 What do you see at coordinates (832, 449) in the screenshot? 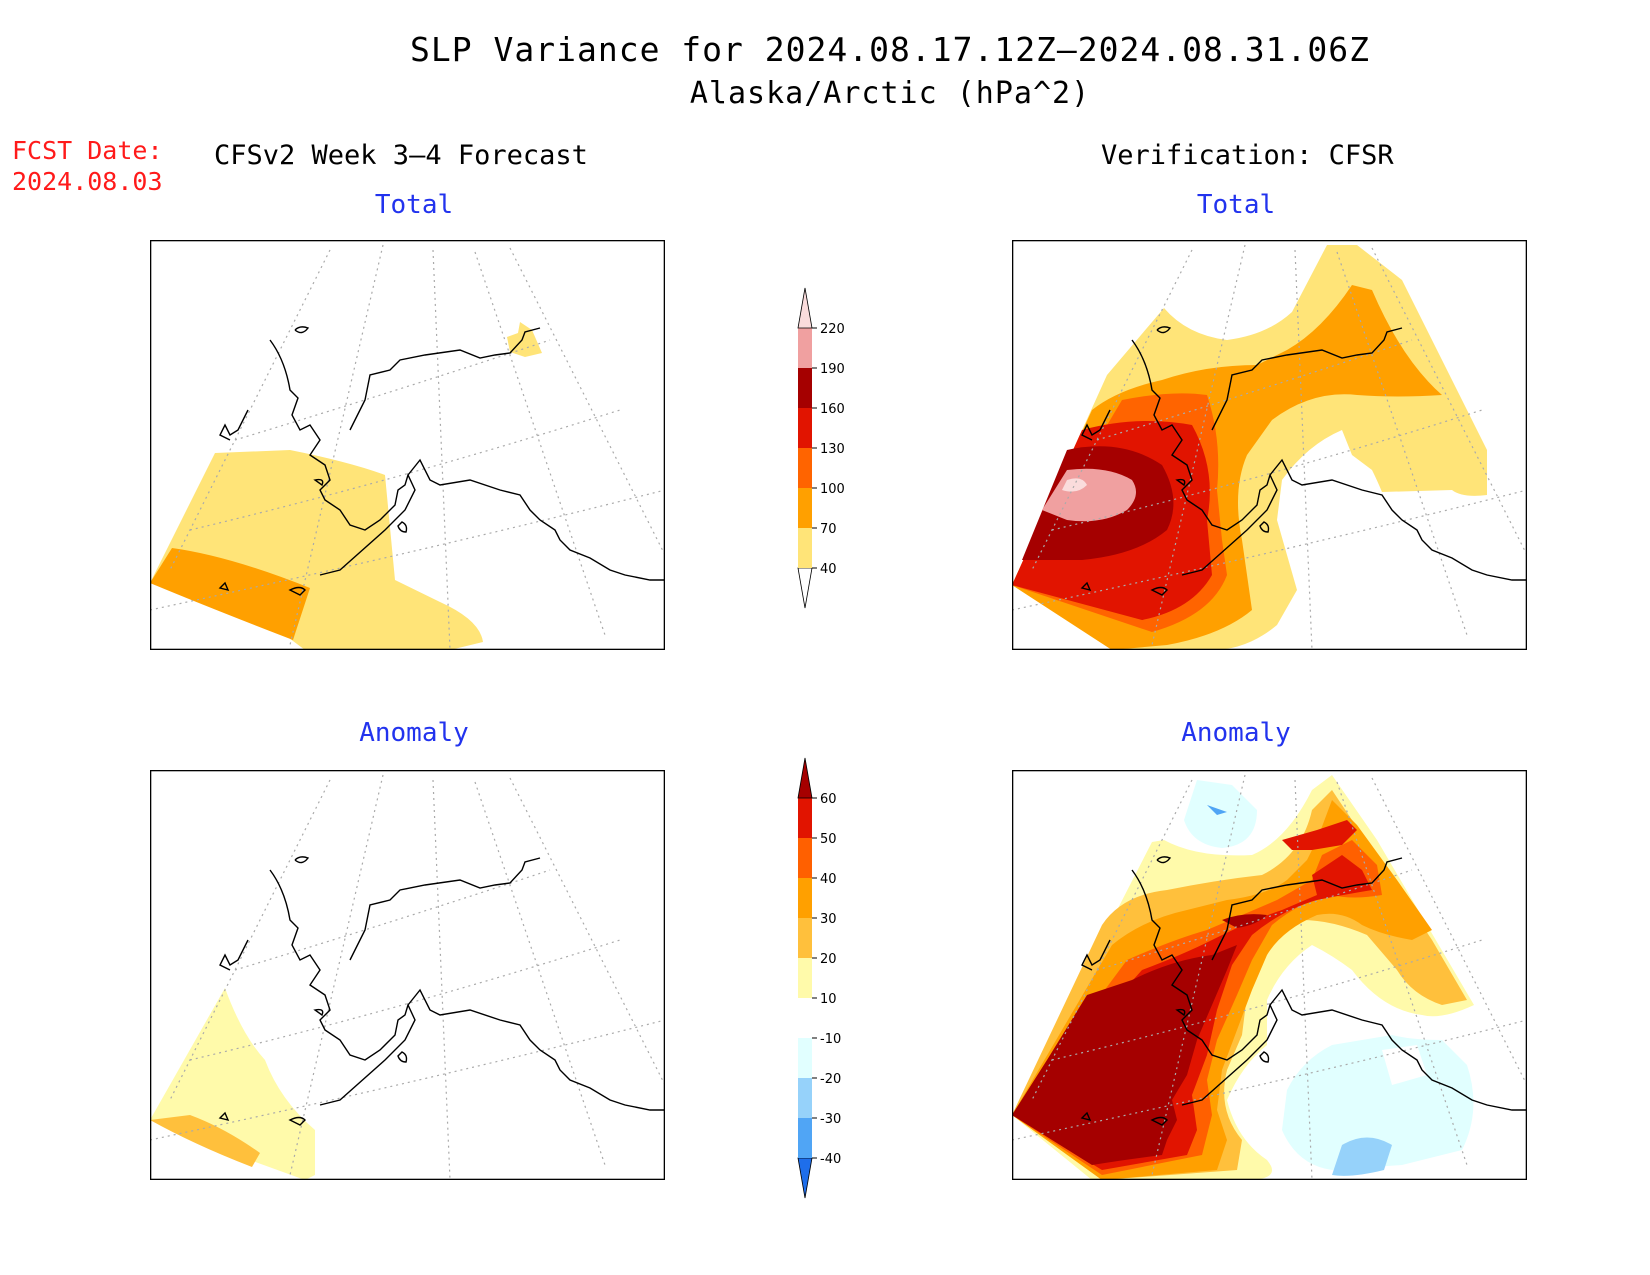
I see `total-colorbar-label: 130` at bounding box center [832, 449].